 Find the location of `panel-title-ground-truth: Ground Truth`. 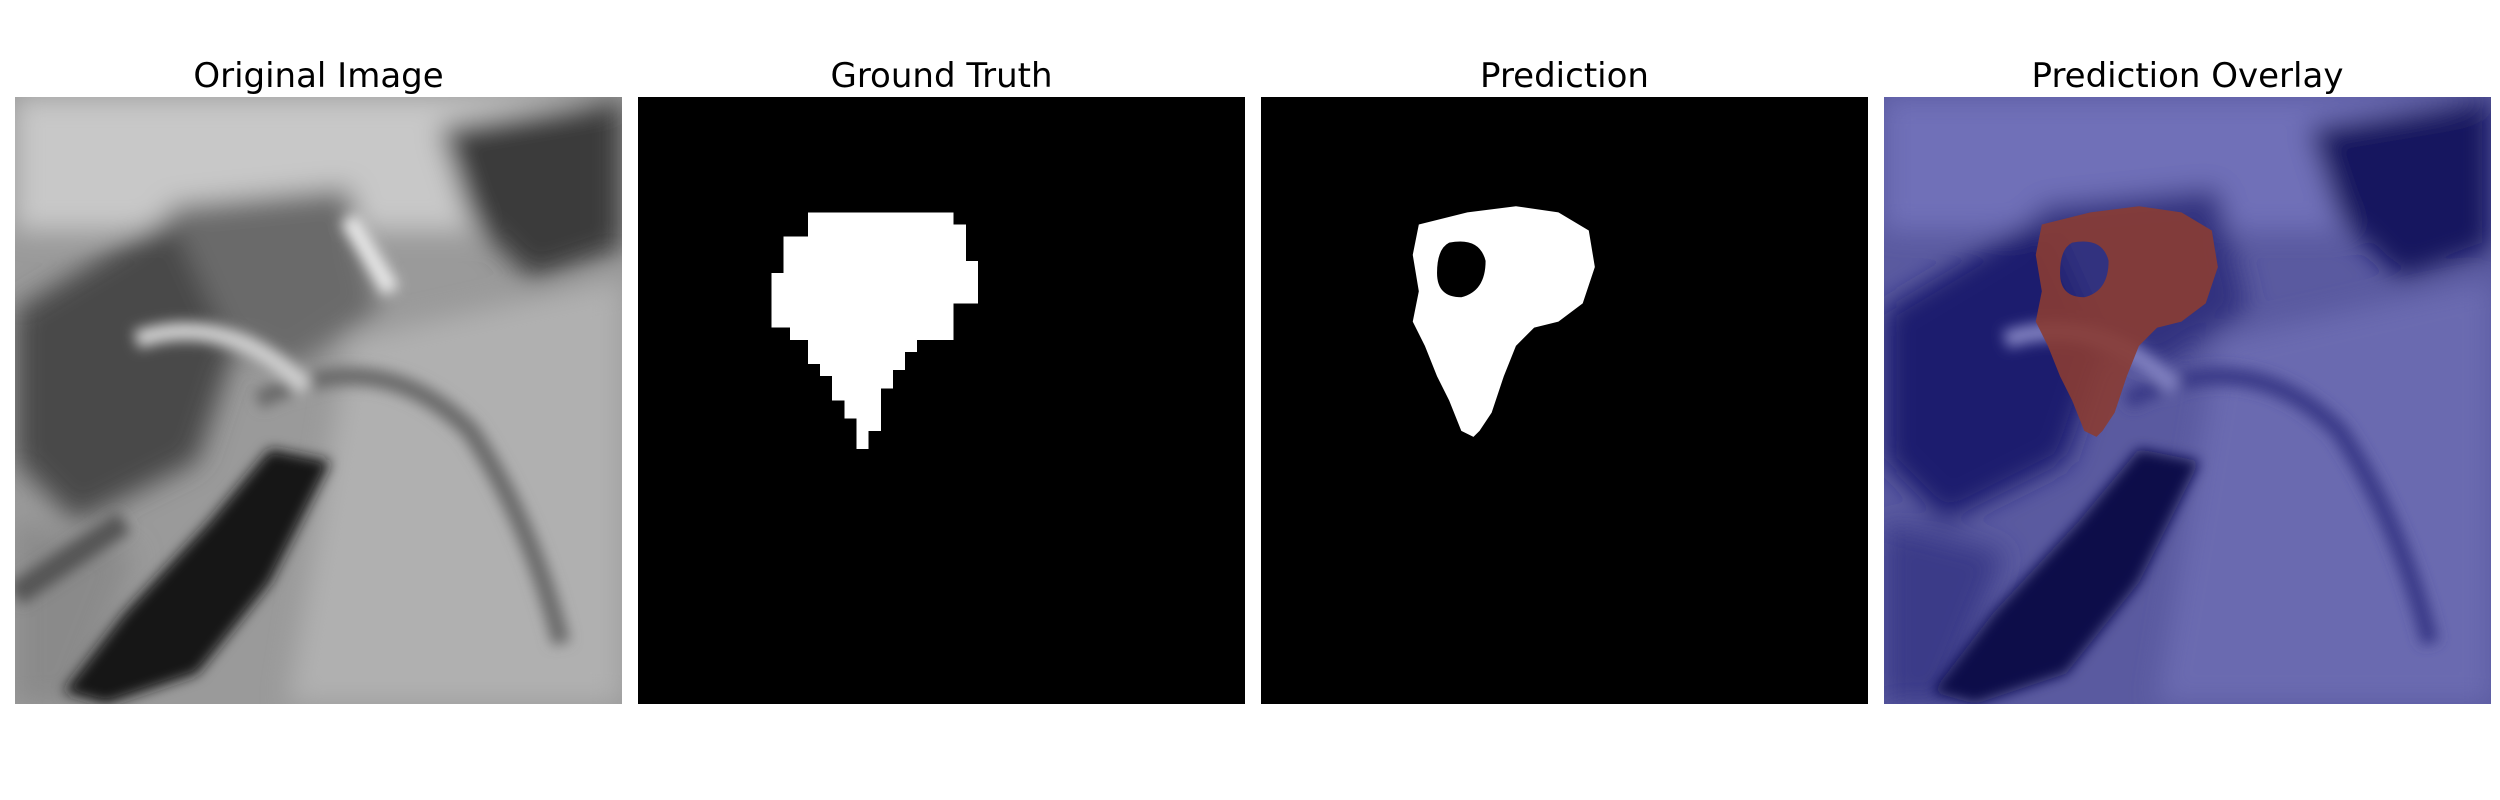

panel-title-ground-truth: Ground Truth is located at coordinates (941, 76).